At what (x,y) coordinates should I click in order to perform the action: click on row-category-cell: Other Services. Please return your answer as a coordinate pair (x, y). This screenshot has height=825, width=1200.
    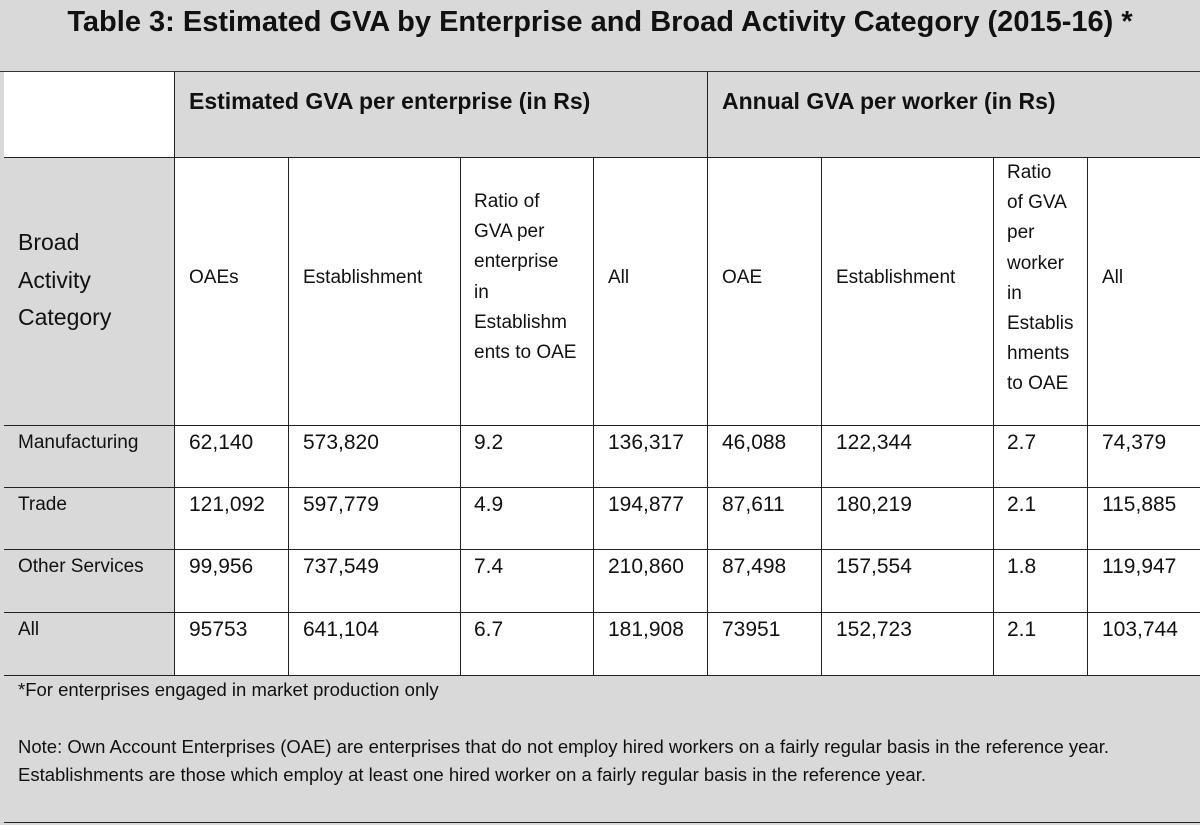
    Looking at the image, I should click on (89, 581).